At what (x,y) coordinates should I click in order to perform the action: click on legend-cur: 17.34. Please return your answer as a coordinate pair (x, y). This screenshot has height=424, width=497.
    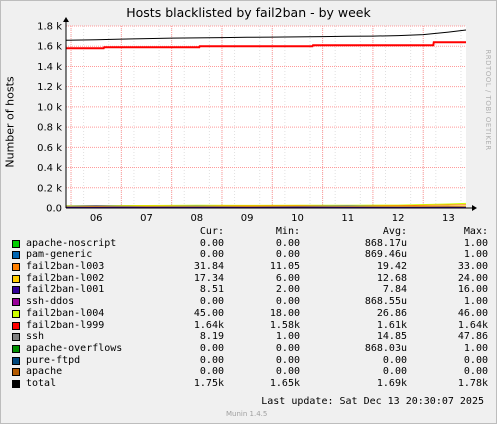
    Looking at the image, I should click on (208, 278).